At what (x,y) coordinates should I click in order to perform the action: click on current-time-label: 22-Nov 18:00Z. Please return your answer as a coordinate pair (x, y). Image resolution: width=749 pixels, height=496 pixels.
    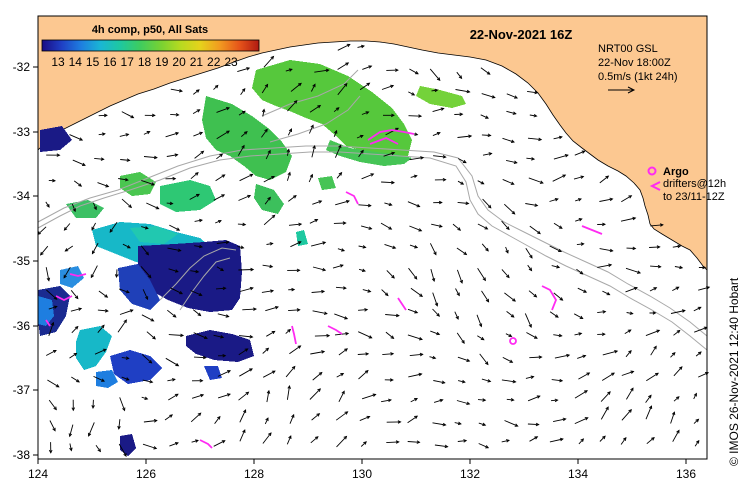
    Looking at the image, I should click on (634, 63).